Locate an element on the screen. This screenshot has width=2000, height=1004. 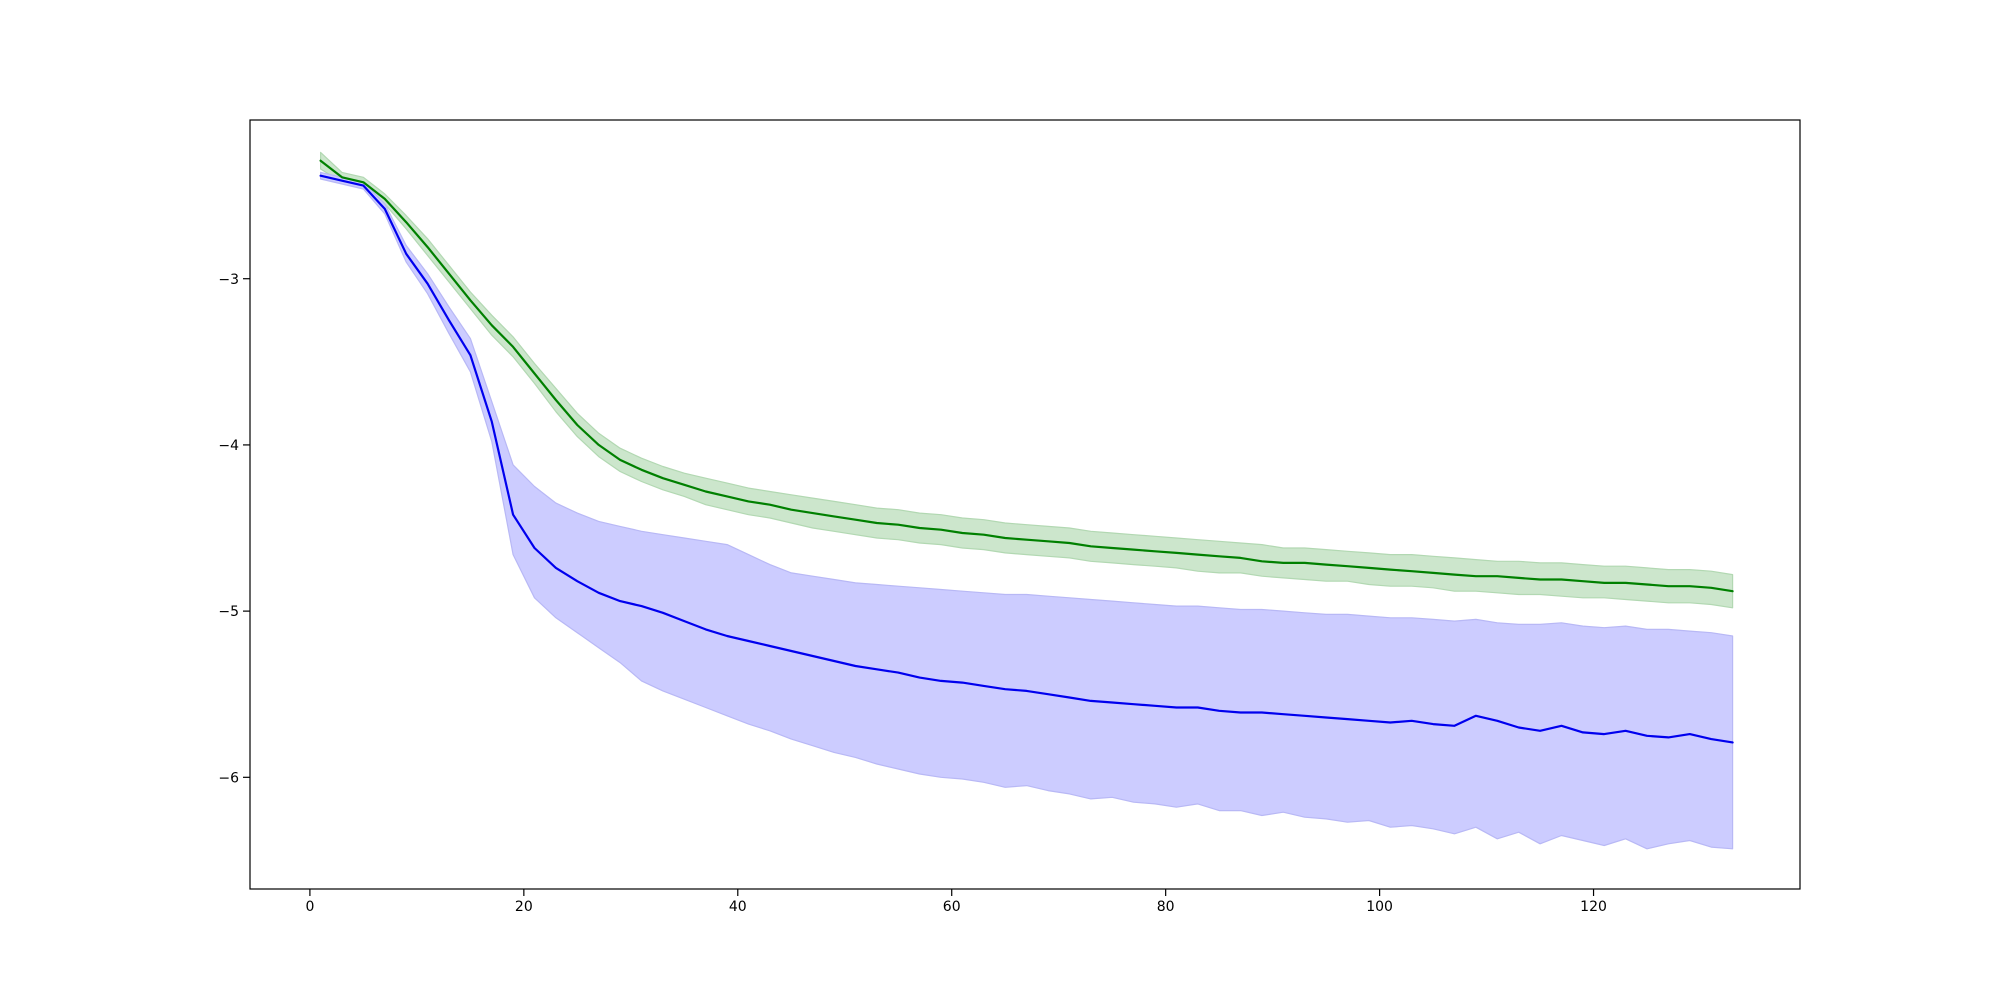
x-tick-label: 100 is located at coordinates (1379, 907).